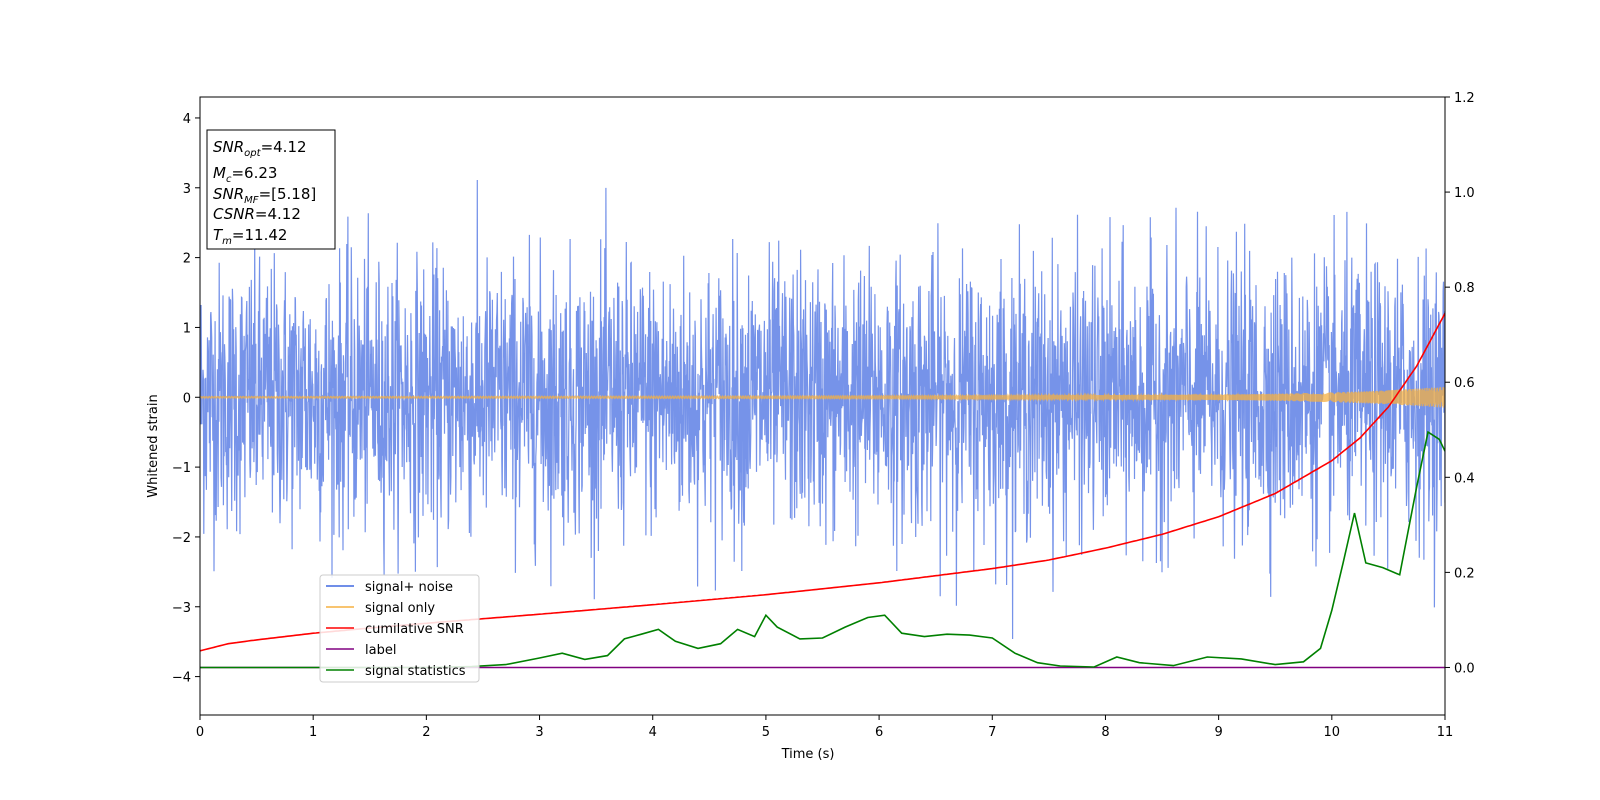 The width and height of the screenshot is (1600, 800). Describe the element at coordinates (426, 732) in the screenshot. I see `x-tick-label: 2` at that location.